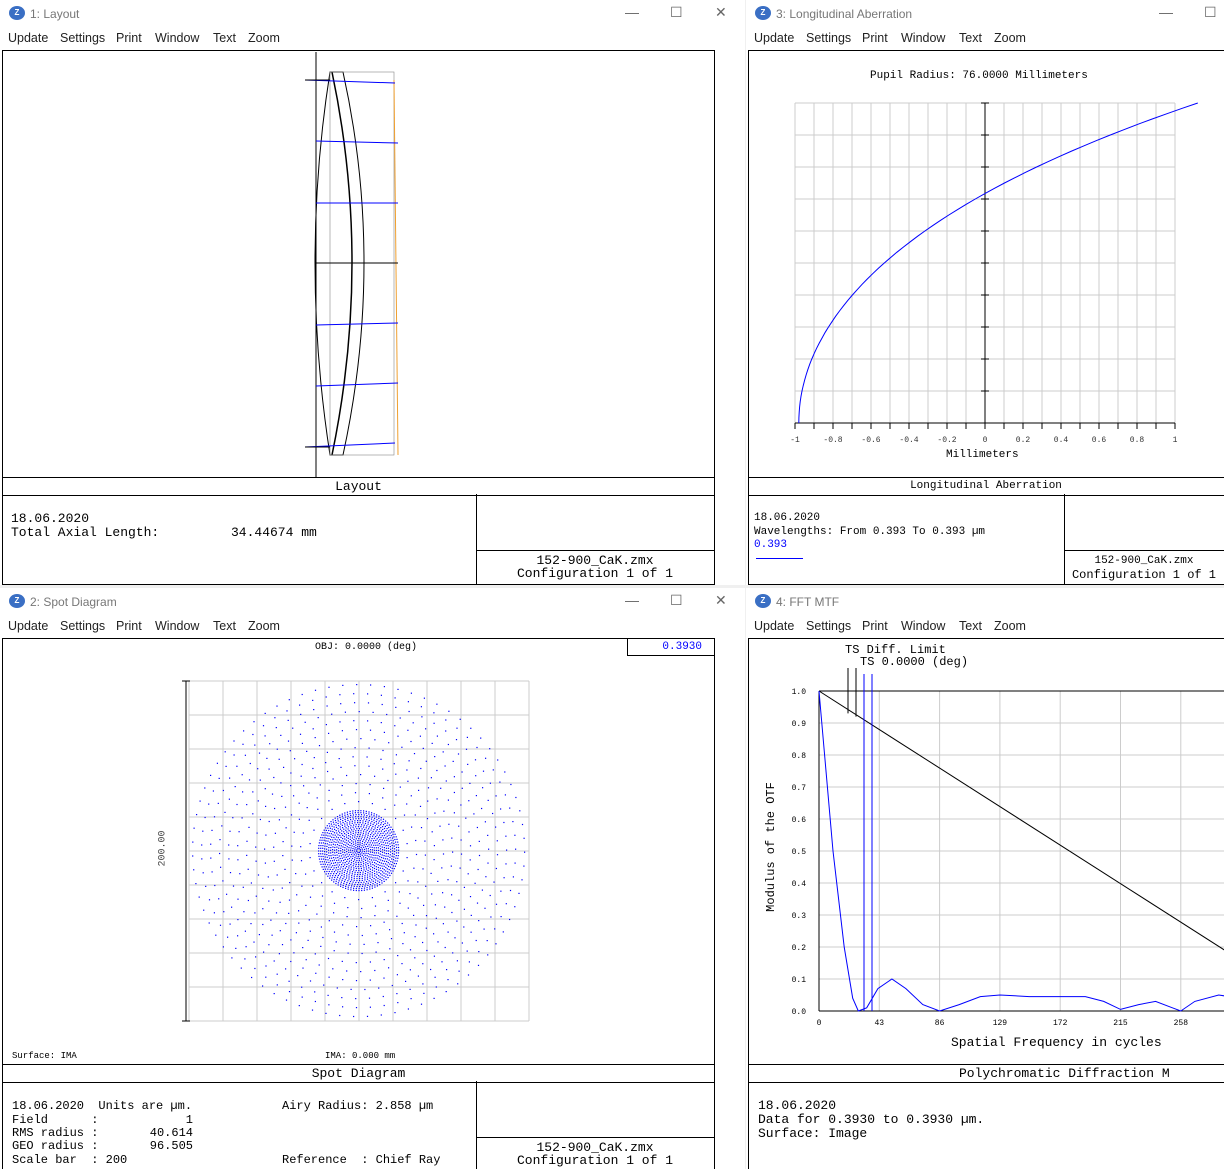 This screenshot has width=1224, height=1169. I want to click on configuration: Configuration 1 of 1, so click(1144, 575).